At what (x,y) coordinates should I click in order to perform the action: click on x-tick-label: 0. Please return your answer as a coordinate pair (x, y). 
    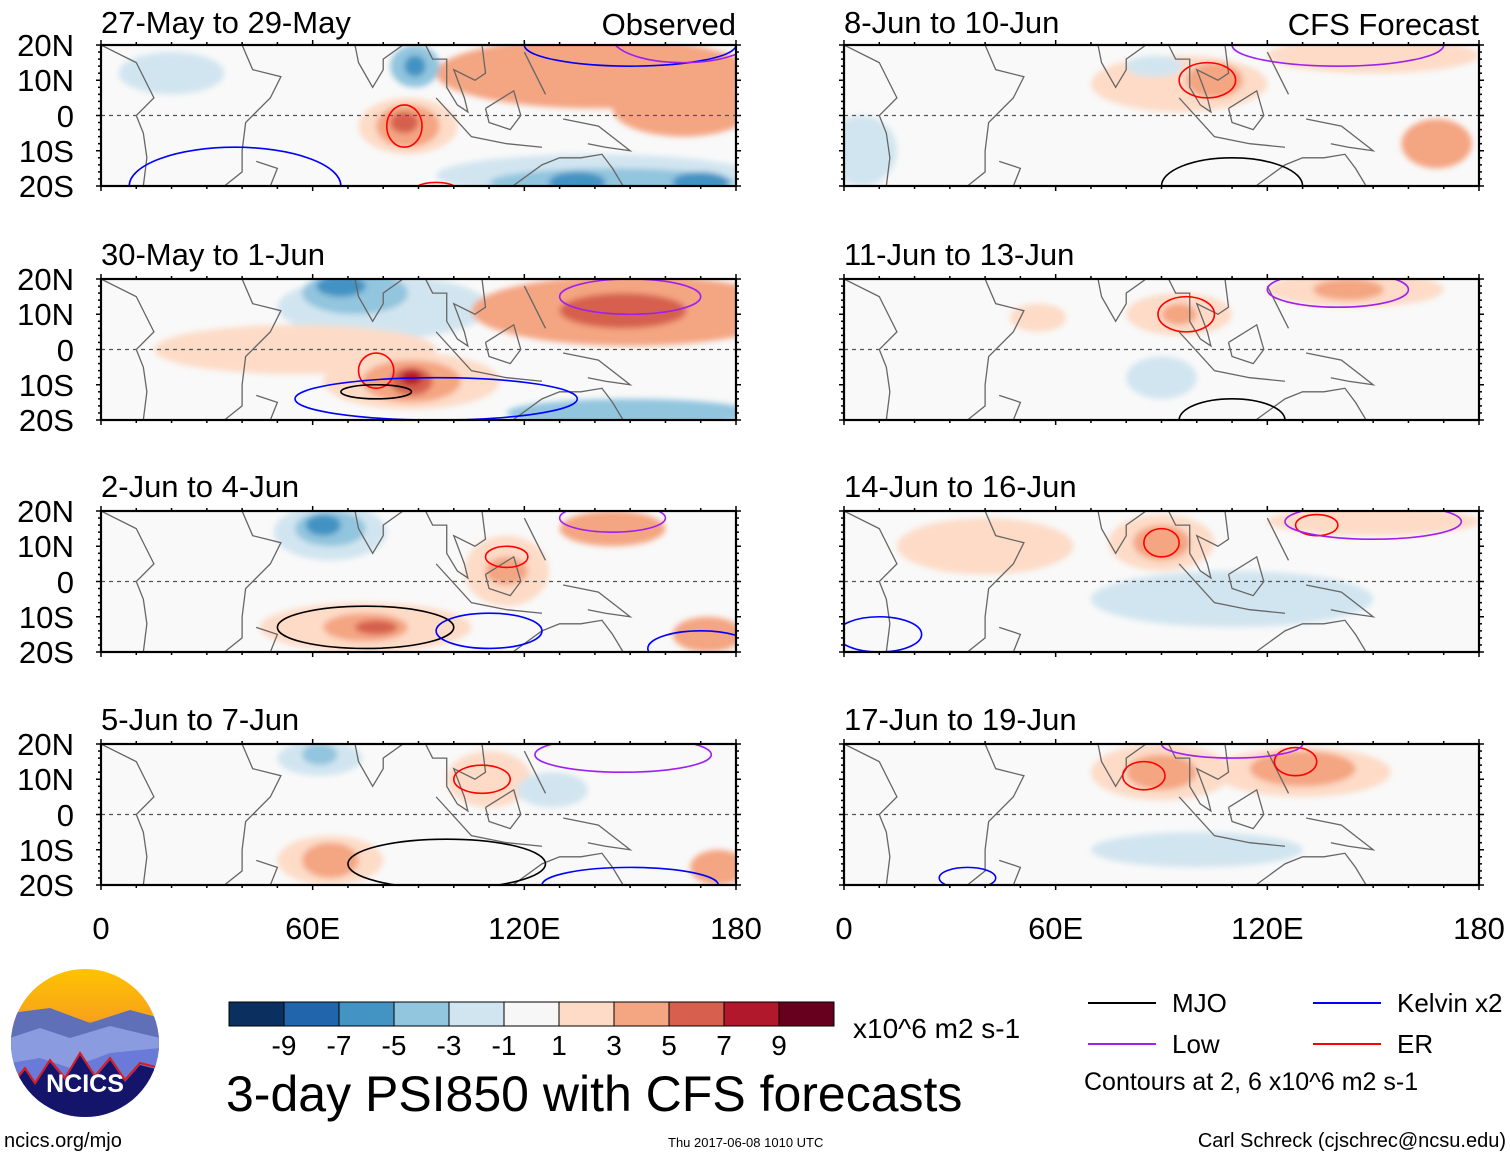
    Looking at the image, I should click on (101, 928).